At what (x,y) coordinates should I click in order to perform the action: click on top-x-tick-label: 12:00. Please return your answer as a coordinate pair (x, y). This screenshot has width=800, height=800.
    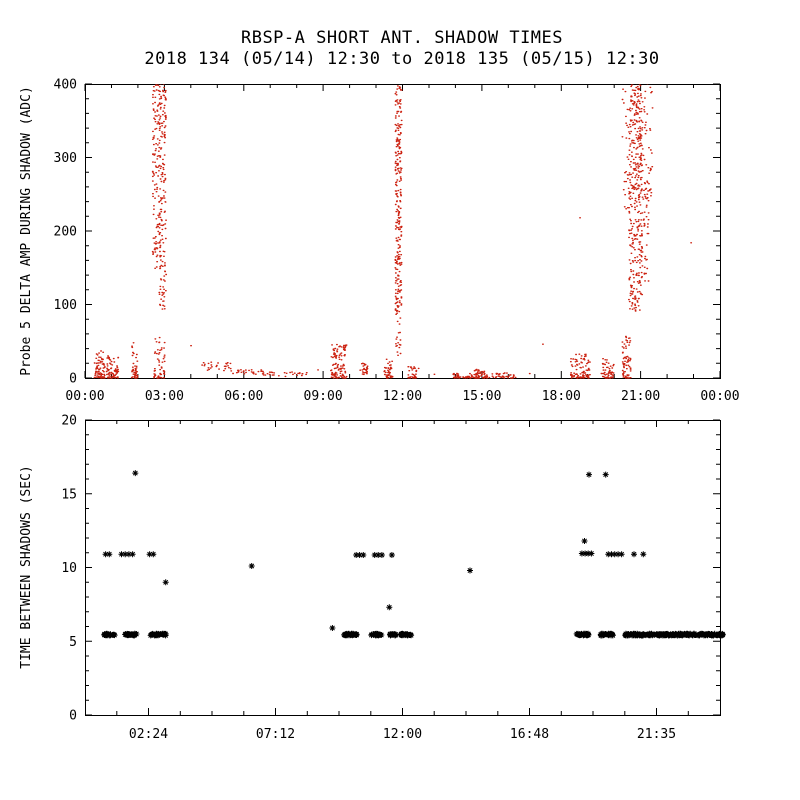
    Looking at the image, I should click on (402, 396).